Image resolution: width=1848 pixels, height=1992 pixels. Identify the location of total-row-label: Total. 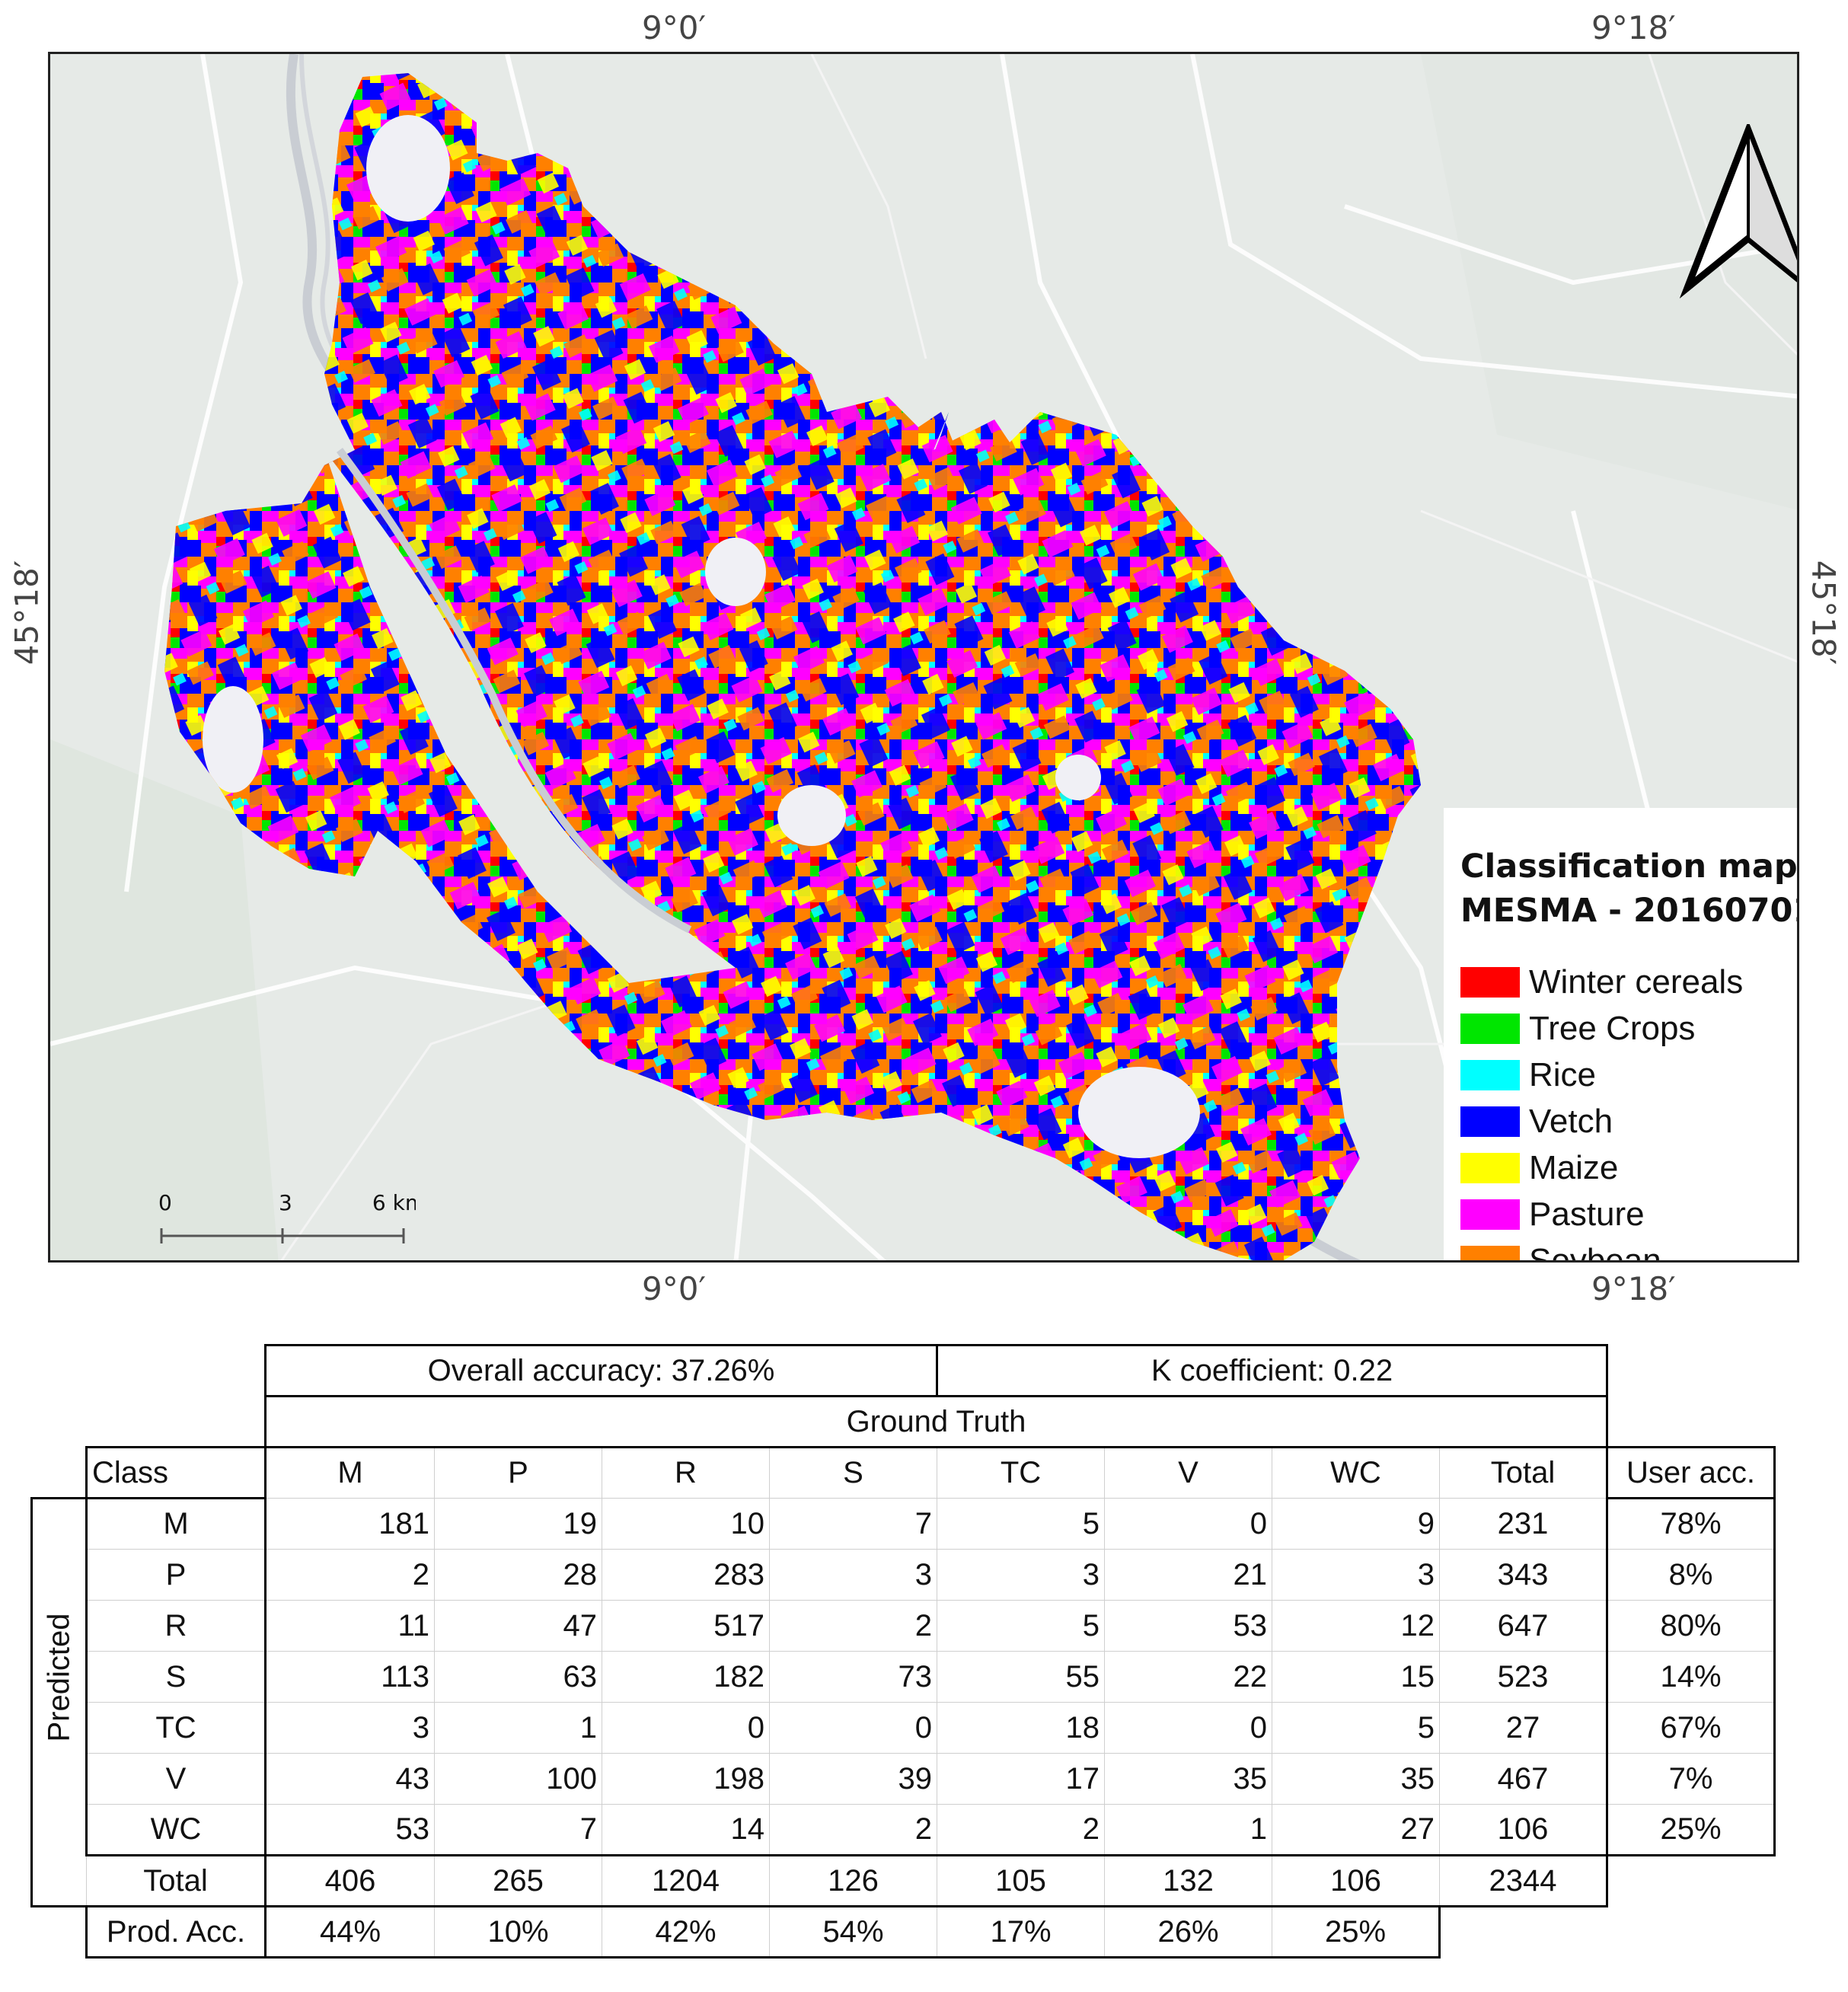
(176, 1881).